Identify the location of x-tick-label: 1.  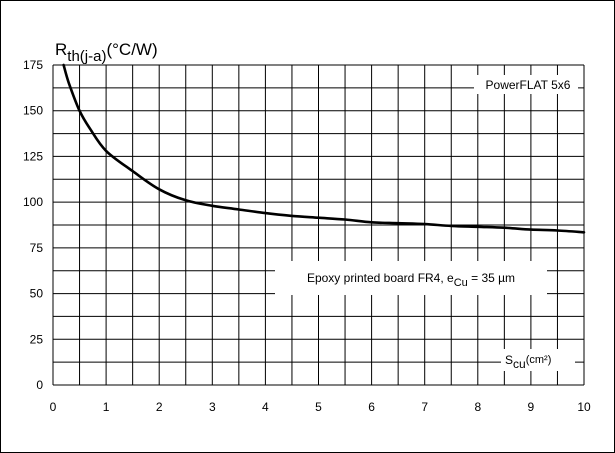
(106, 407).